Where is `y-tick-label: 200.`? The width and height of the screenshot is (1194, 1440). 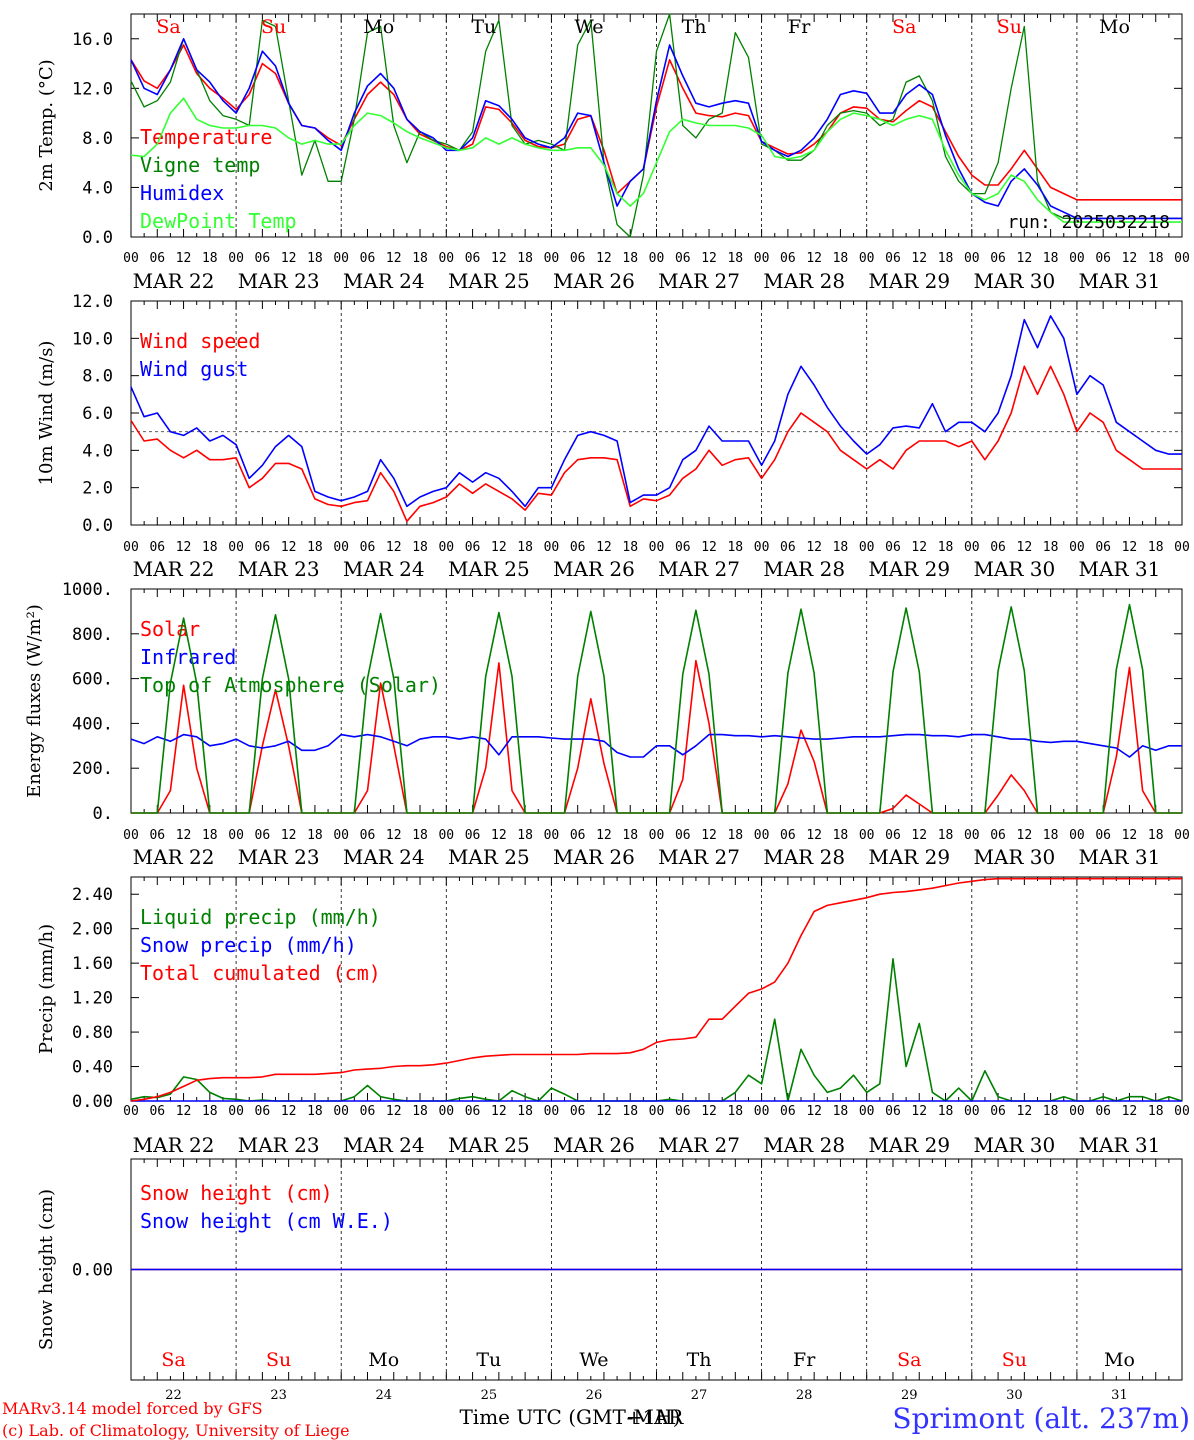
y-tick-label: 200. is located at coordinates (92, 769).